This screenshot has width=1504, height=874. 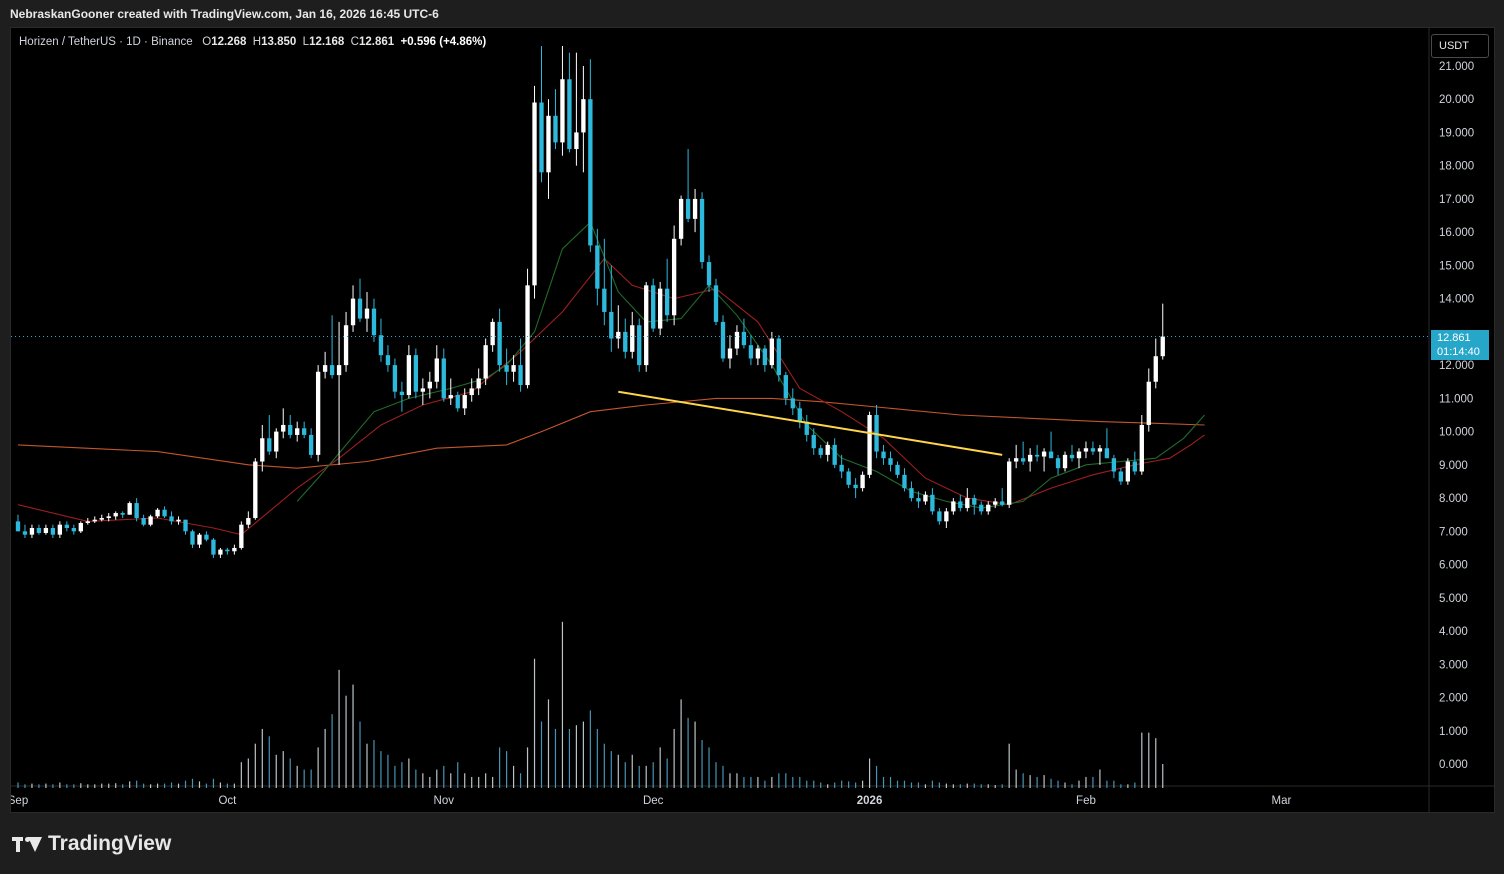 I want to click on low-label: L, so click(x=306, y=42).